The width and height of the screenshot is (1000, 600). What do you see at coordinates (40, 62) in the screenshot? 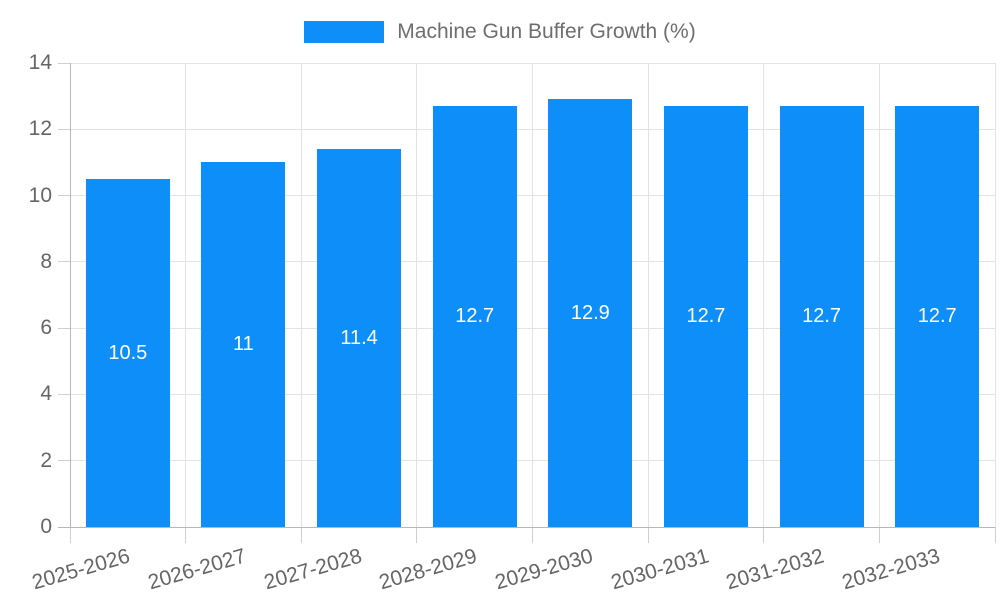
I see `y-axis-tick-label: 14` at bounding box center [40, 62].